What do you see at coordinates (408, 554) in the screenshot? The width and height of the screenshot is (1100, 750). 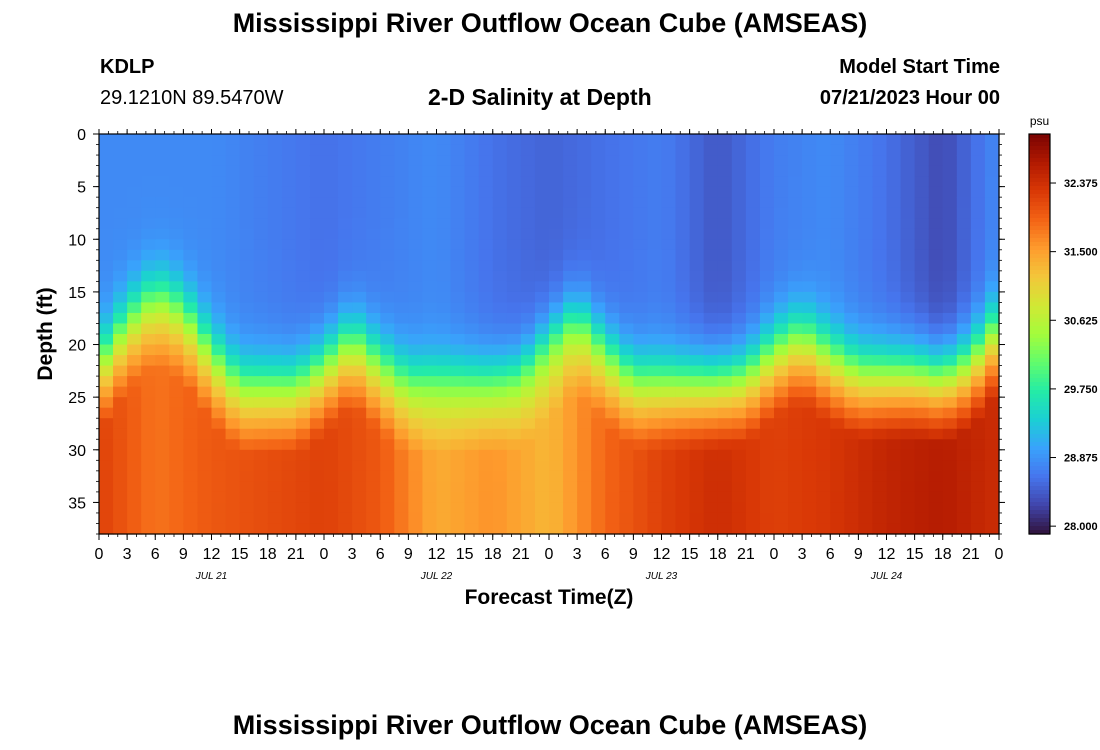 I see `x-tick-label: 9` at bounding box center [408, 554].